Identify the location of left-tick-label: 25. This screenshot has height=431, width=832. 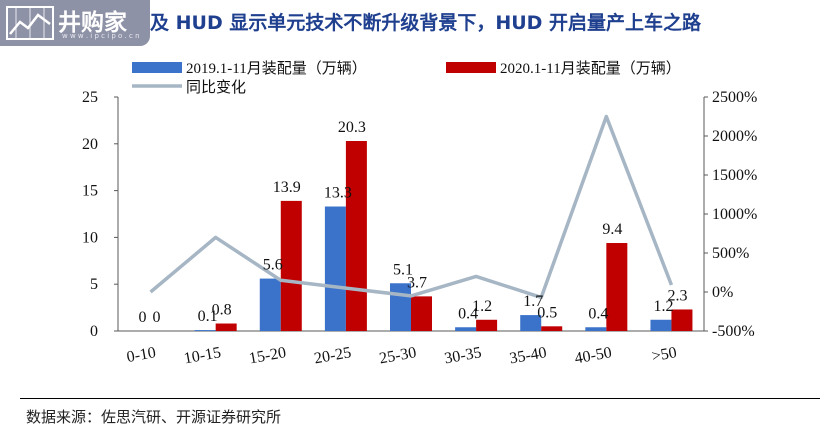
(90, 97).